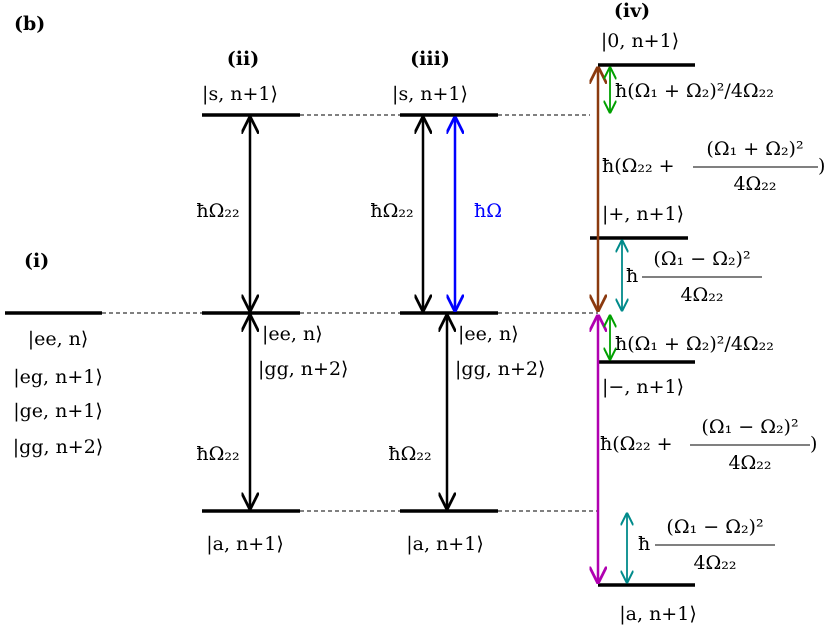  Describe the element at coordinates (430, 59) in the screenshot. I see `column-label: (iii)` at that location.